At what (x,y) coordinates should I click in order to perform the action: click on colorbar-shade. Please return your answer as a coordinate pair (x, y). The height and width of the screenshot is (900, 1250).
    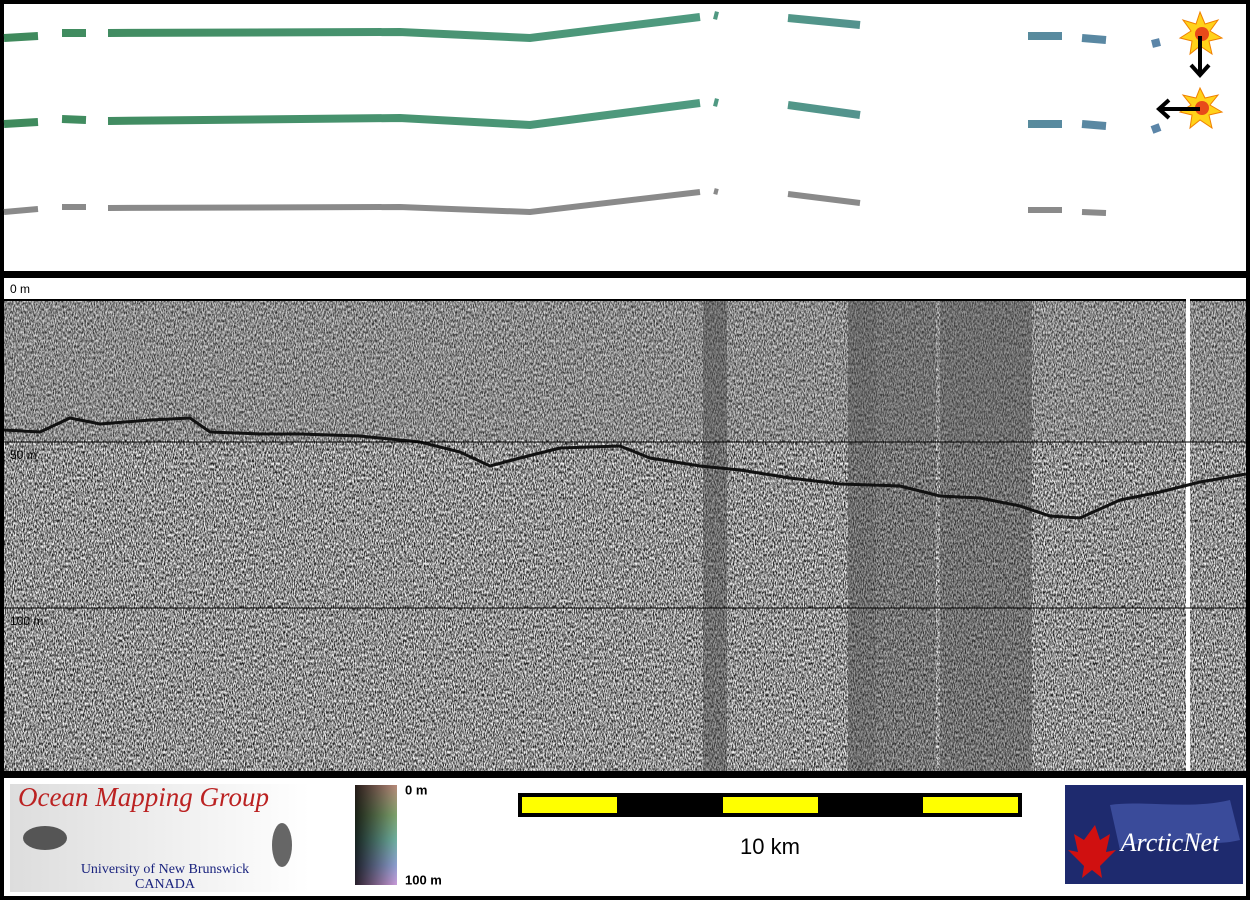
    Looking at the image, I should click on (376, 835).